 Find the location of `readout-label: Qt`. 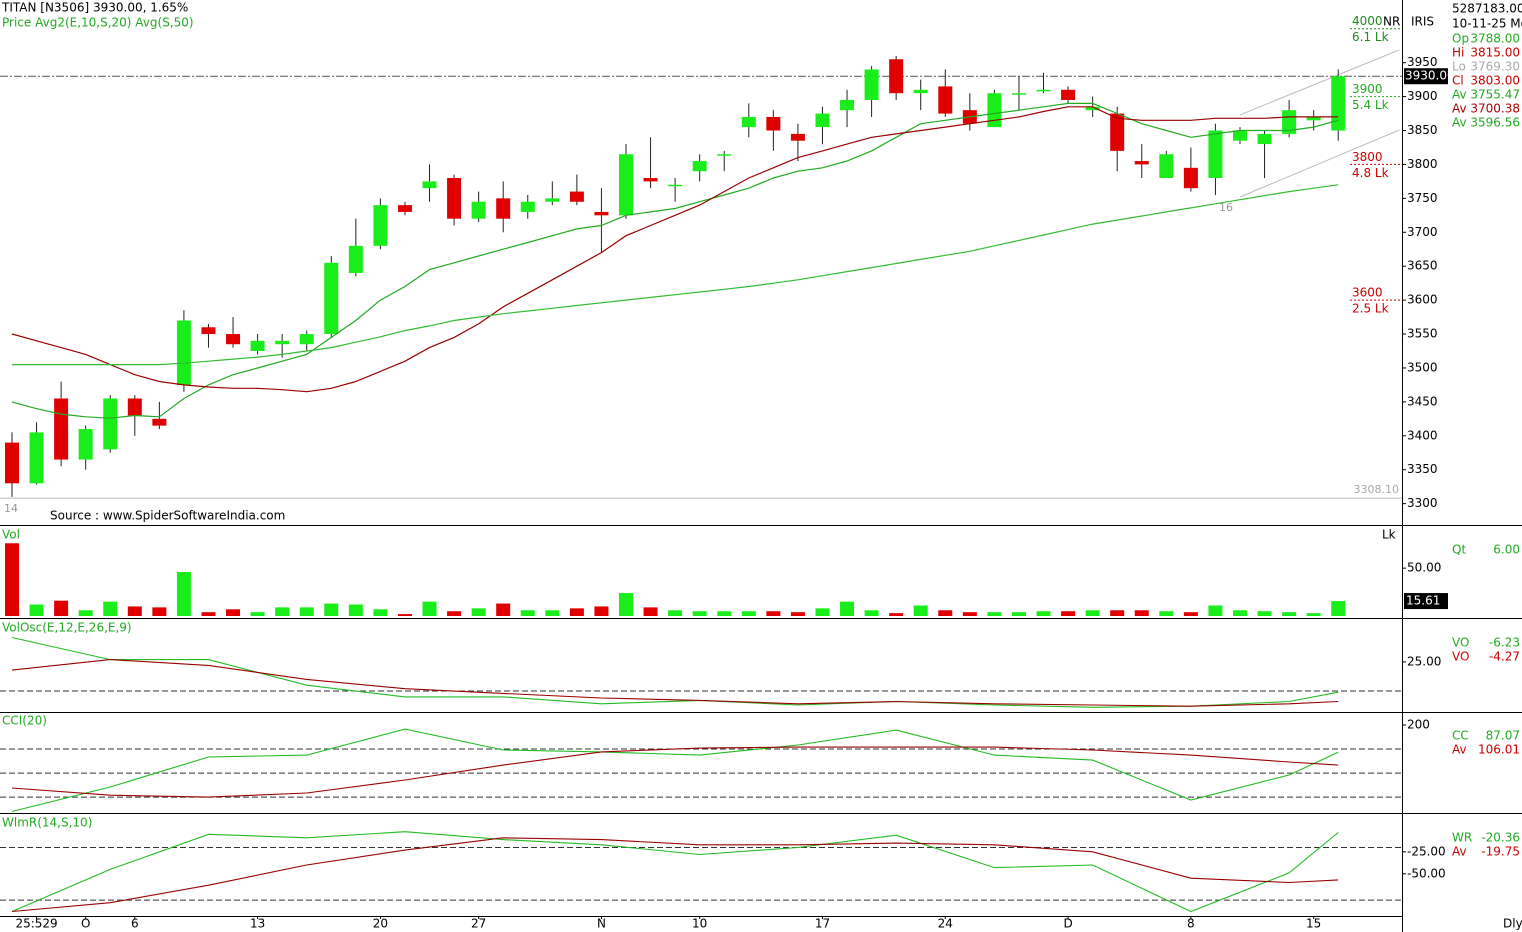

readout-label: Qt is located at coordinates (1459, 550).